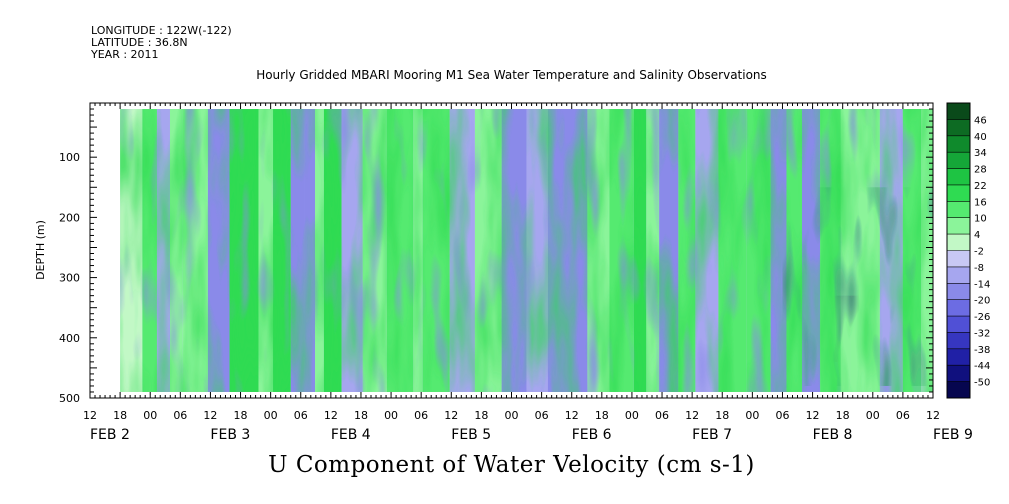 This screenshot has width=1009, height=504. What do you see at coordinates (977, 235) in the screenshot?
I see `colorbar-label: 4` at bounding box center [977, 235].